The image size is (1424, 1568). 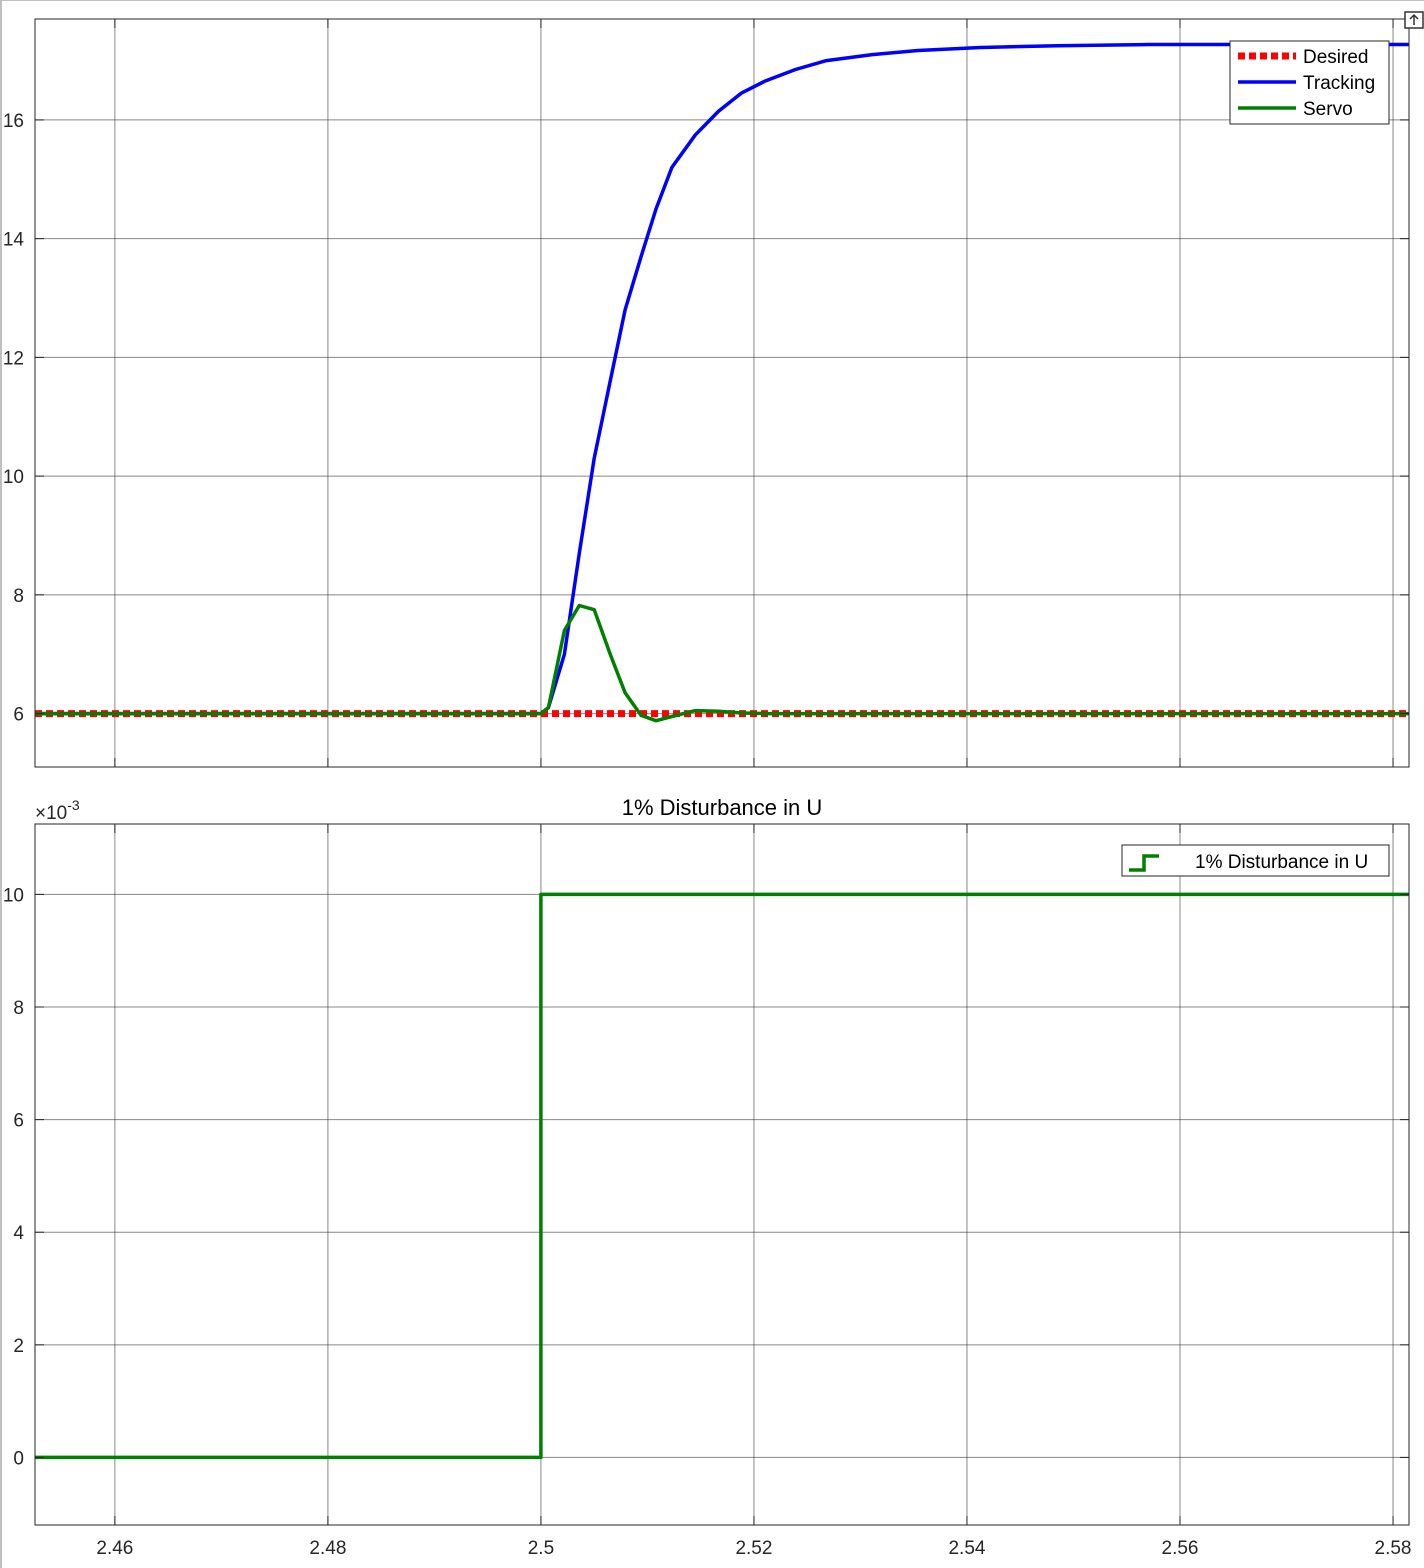 I want to click on y-tick-label: 14, so click(x=14, y=240).